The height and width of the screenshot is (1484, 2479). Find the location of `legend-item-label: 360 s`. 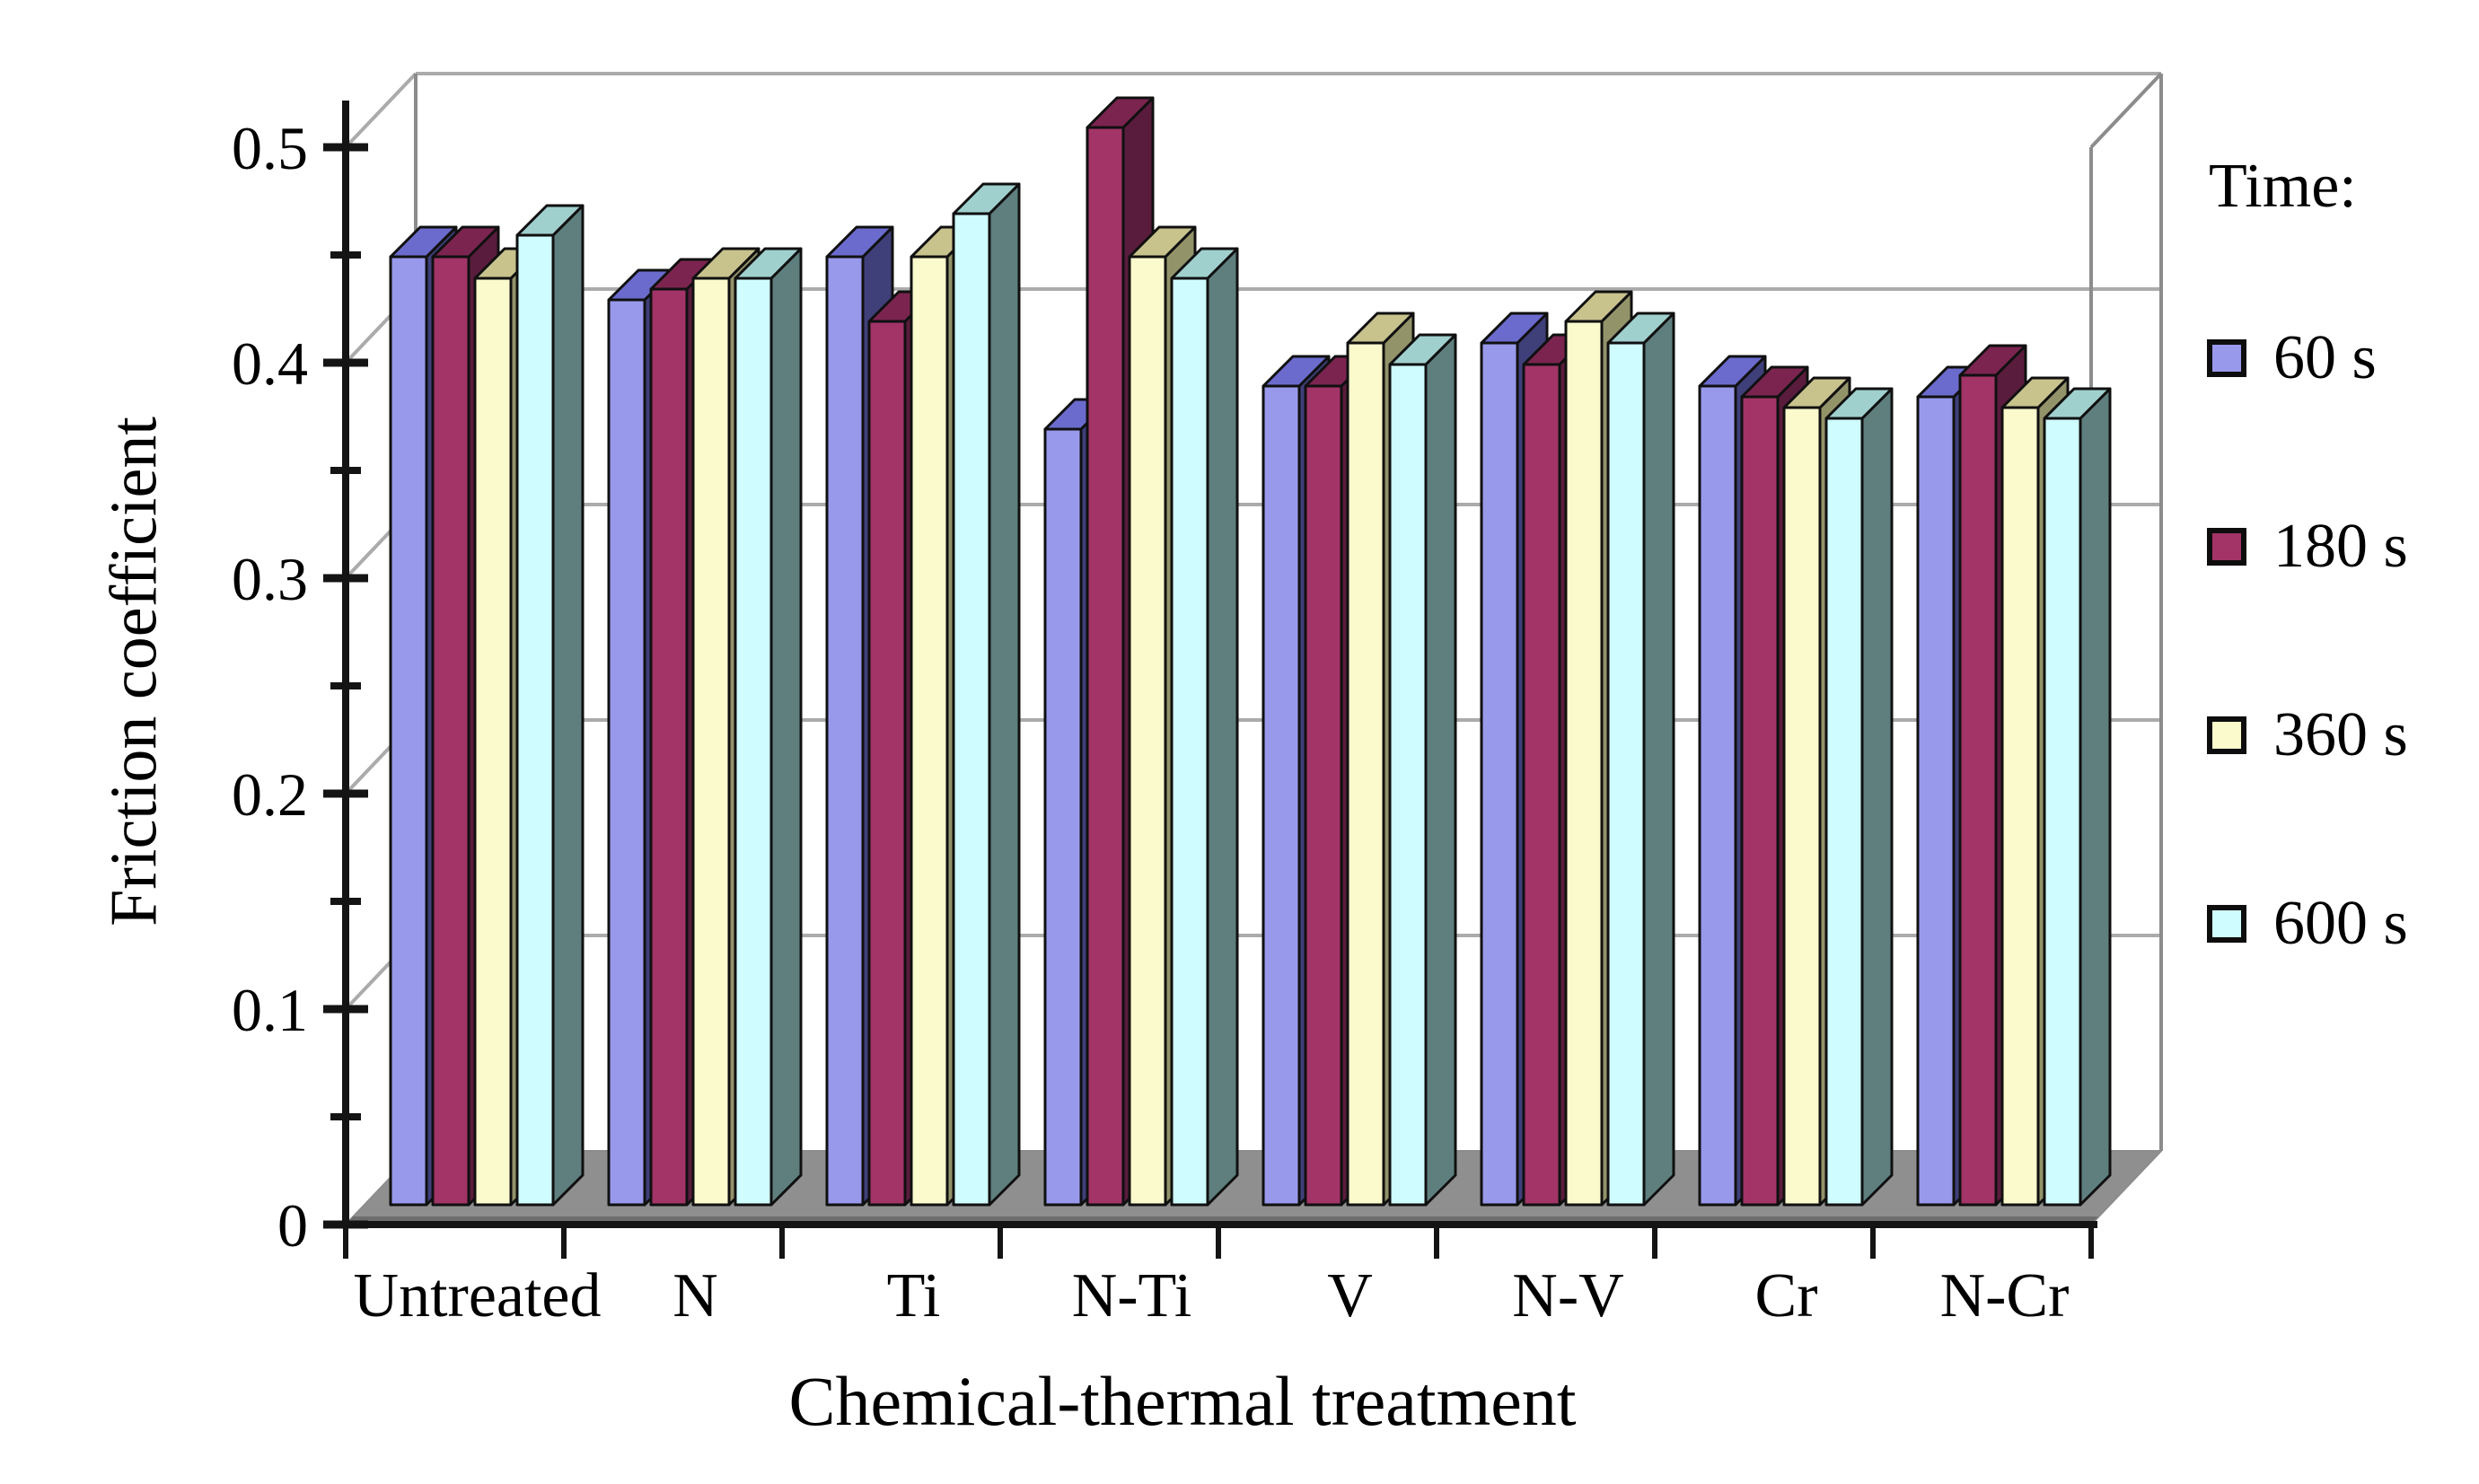

legend-item-label: 360 s is located at coordinates (2341, 734).